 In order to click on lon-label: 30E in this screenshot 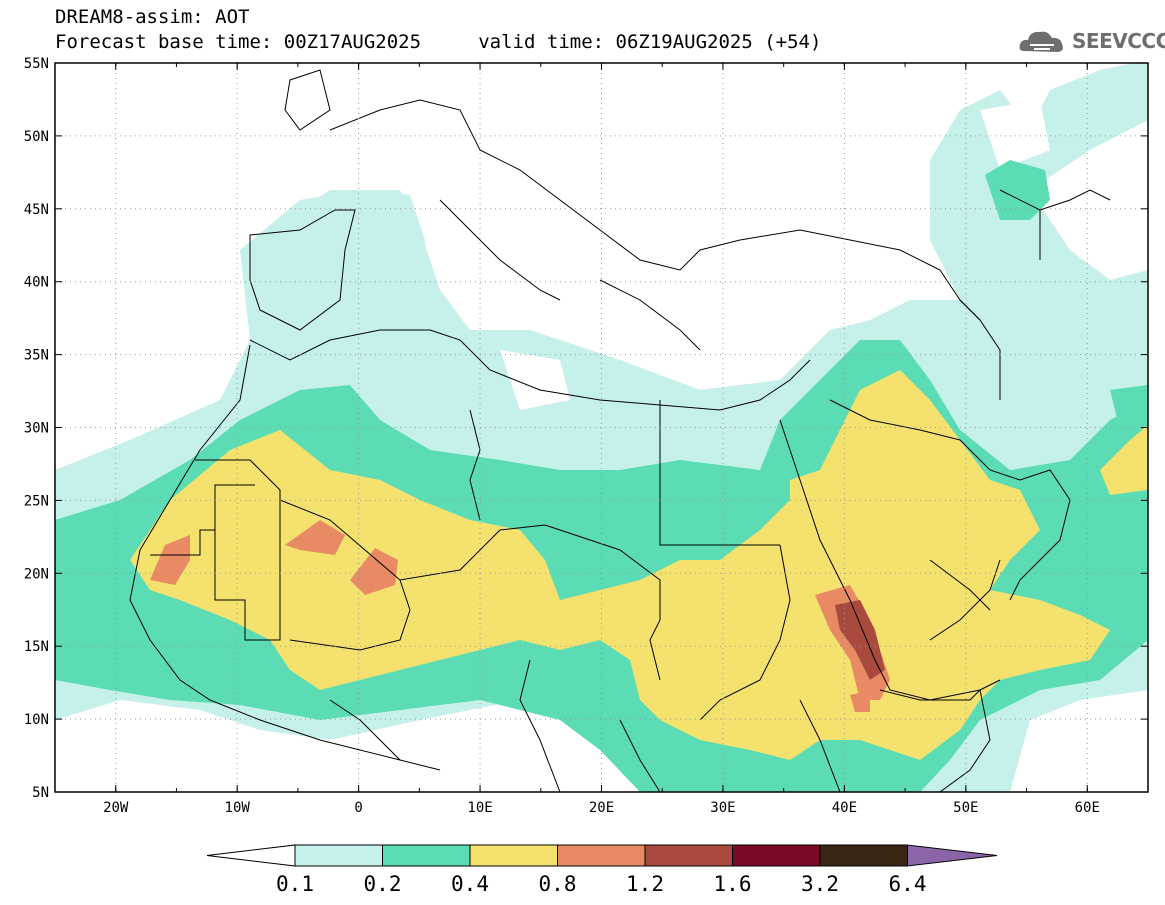, I will do `click(722, 808)`.